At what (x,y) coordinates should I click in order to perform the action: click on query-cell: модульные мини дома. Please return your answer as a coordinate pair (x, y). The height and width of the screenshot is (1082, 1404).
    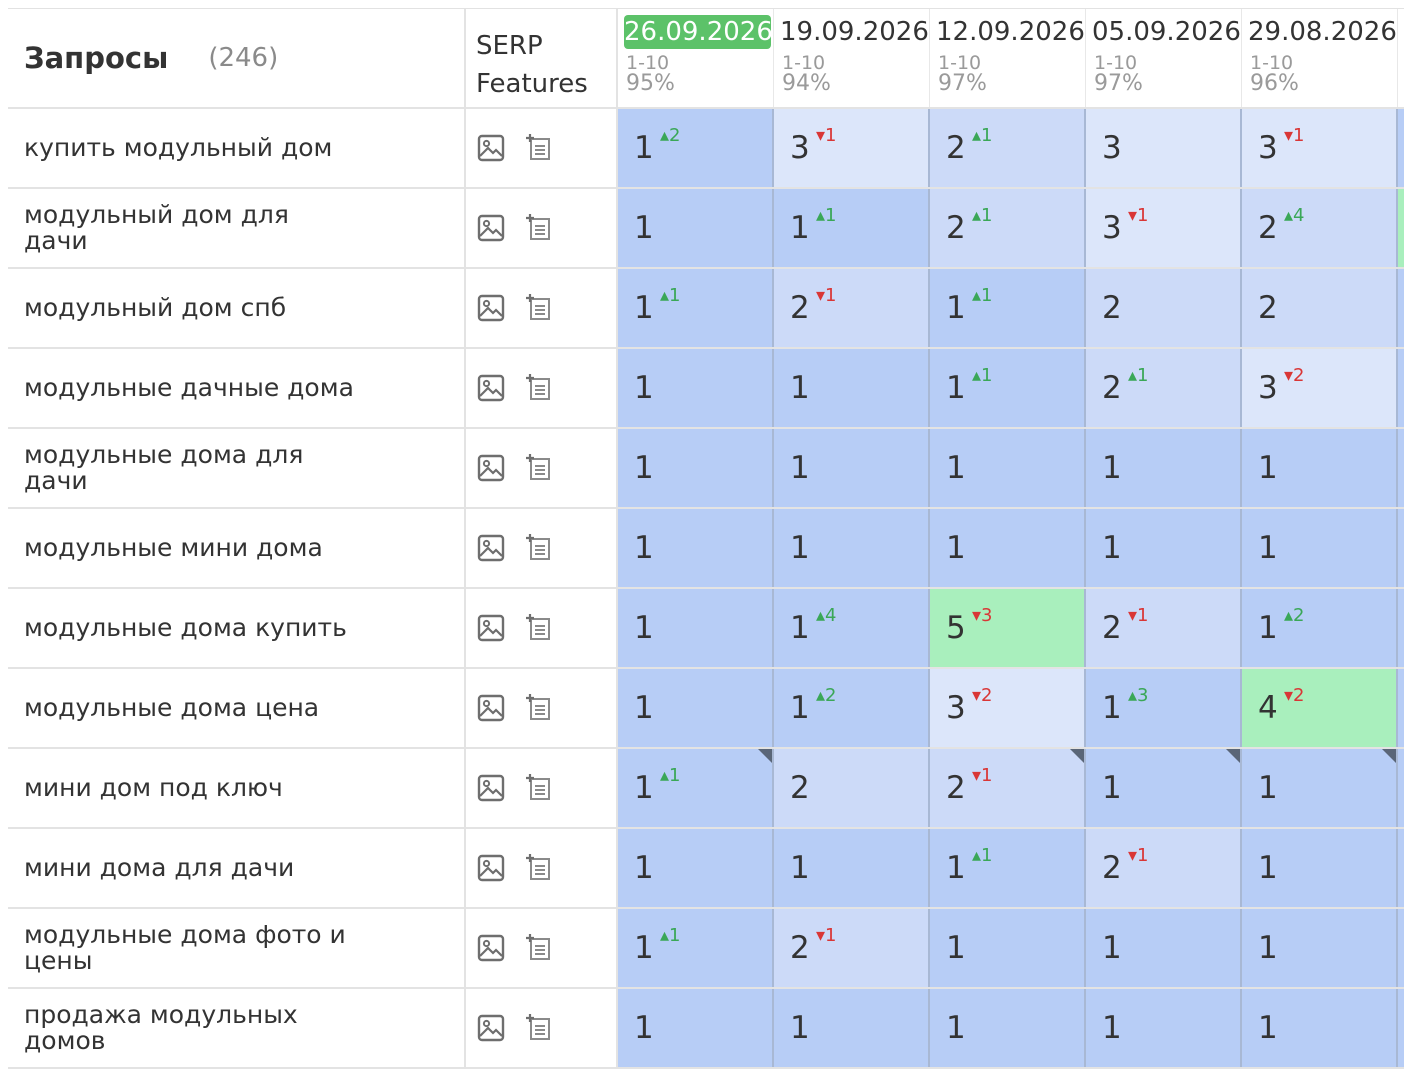
    Looking at the image, I should click on (237, 548).